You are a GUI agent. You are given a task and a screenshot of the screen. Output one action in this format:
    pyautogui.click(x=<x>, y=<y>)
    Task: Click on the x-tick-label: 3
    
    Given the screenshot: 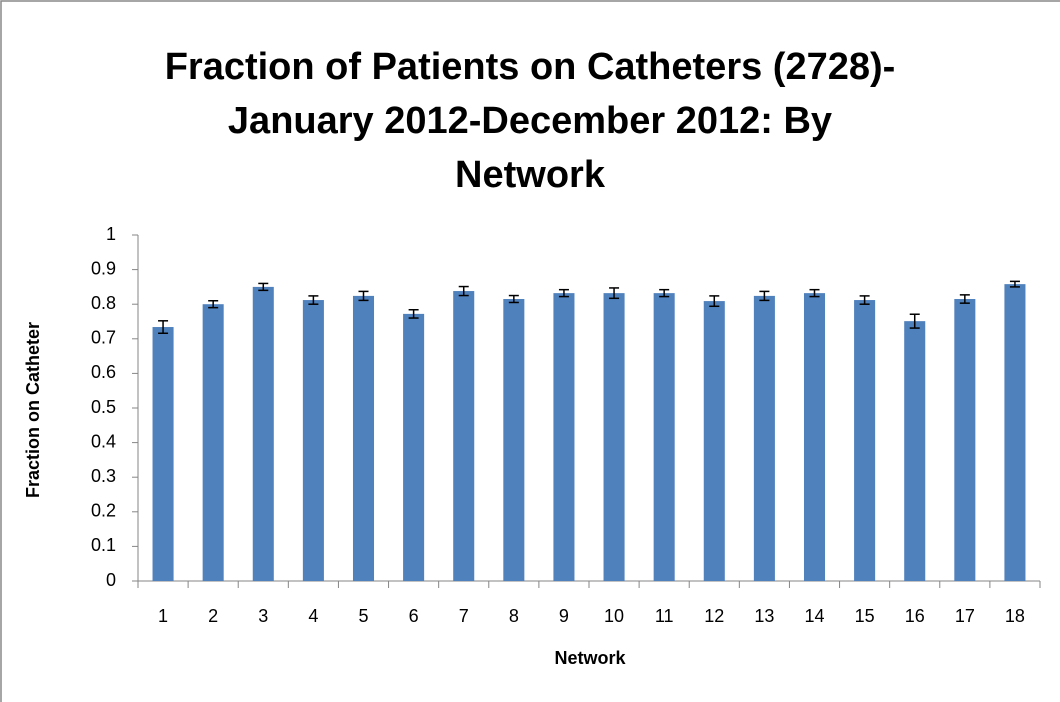 What is the action you would take?
    pyautogui.click(x=263, y=616)
    